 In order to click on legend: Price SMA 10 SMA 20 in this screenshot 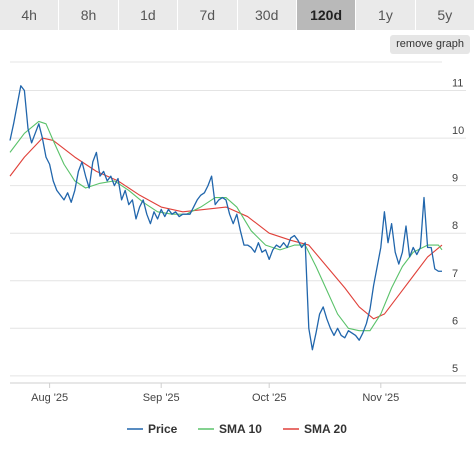, I will do `click(237, 429)`.